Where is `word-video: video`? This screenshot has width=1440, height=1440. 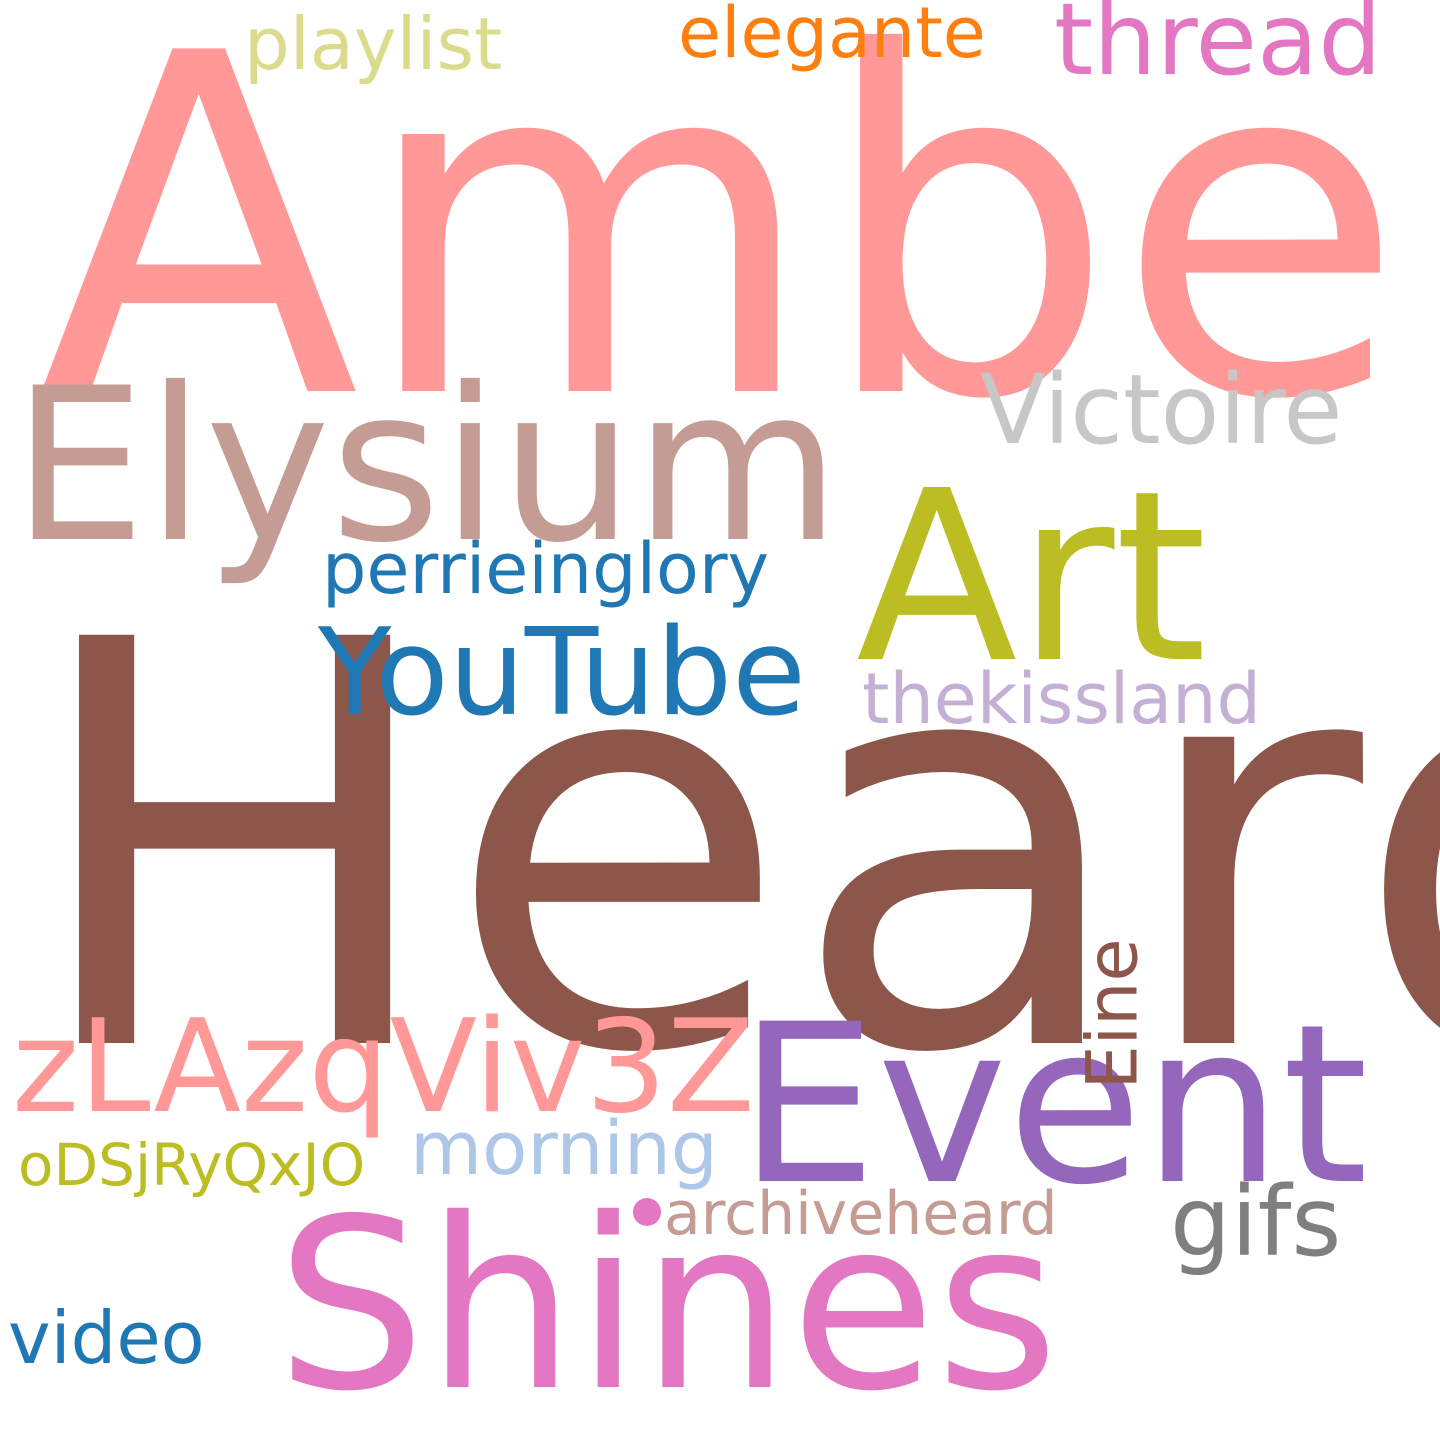
word-video: video is located at coordinates (106, 1338).